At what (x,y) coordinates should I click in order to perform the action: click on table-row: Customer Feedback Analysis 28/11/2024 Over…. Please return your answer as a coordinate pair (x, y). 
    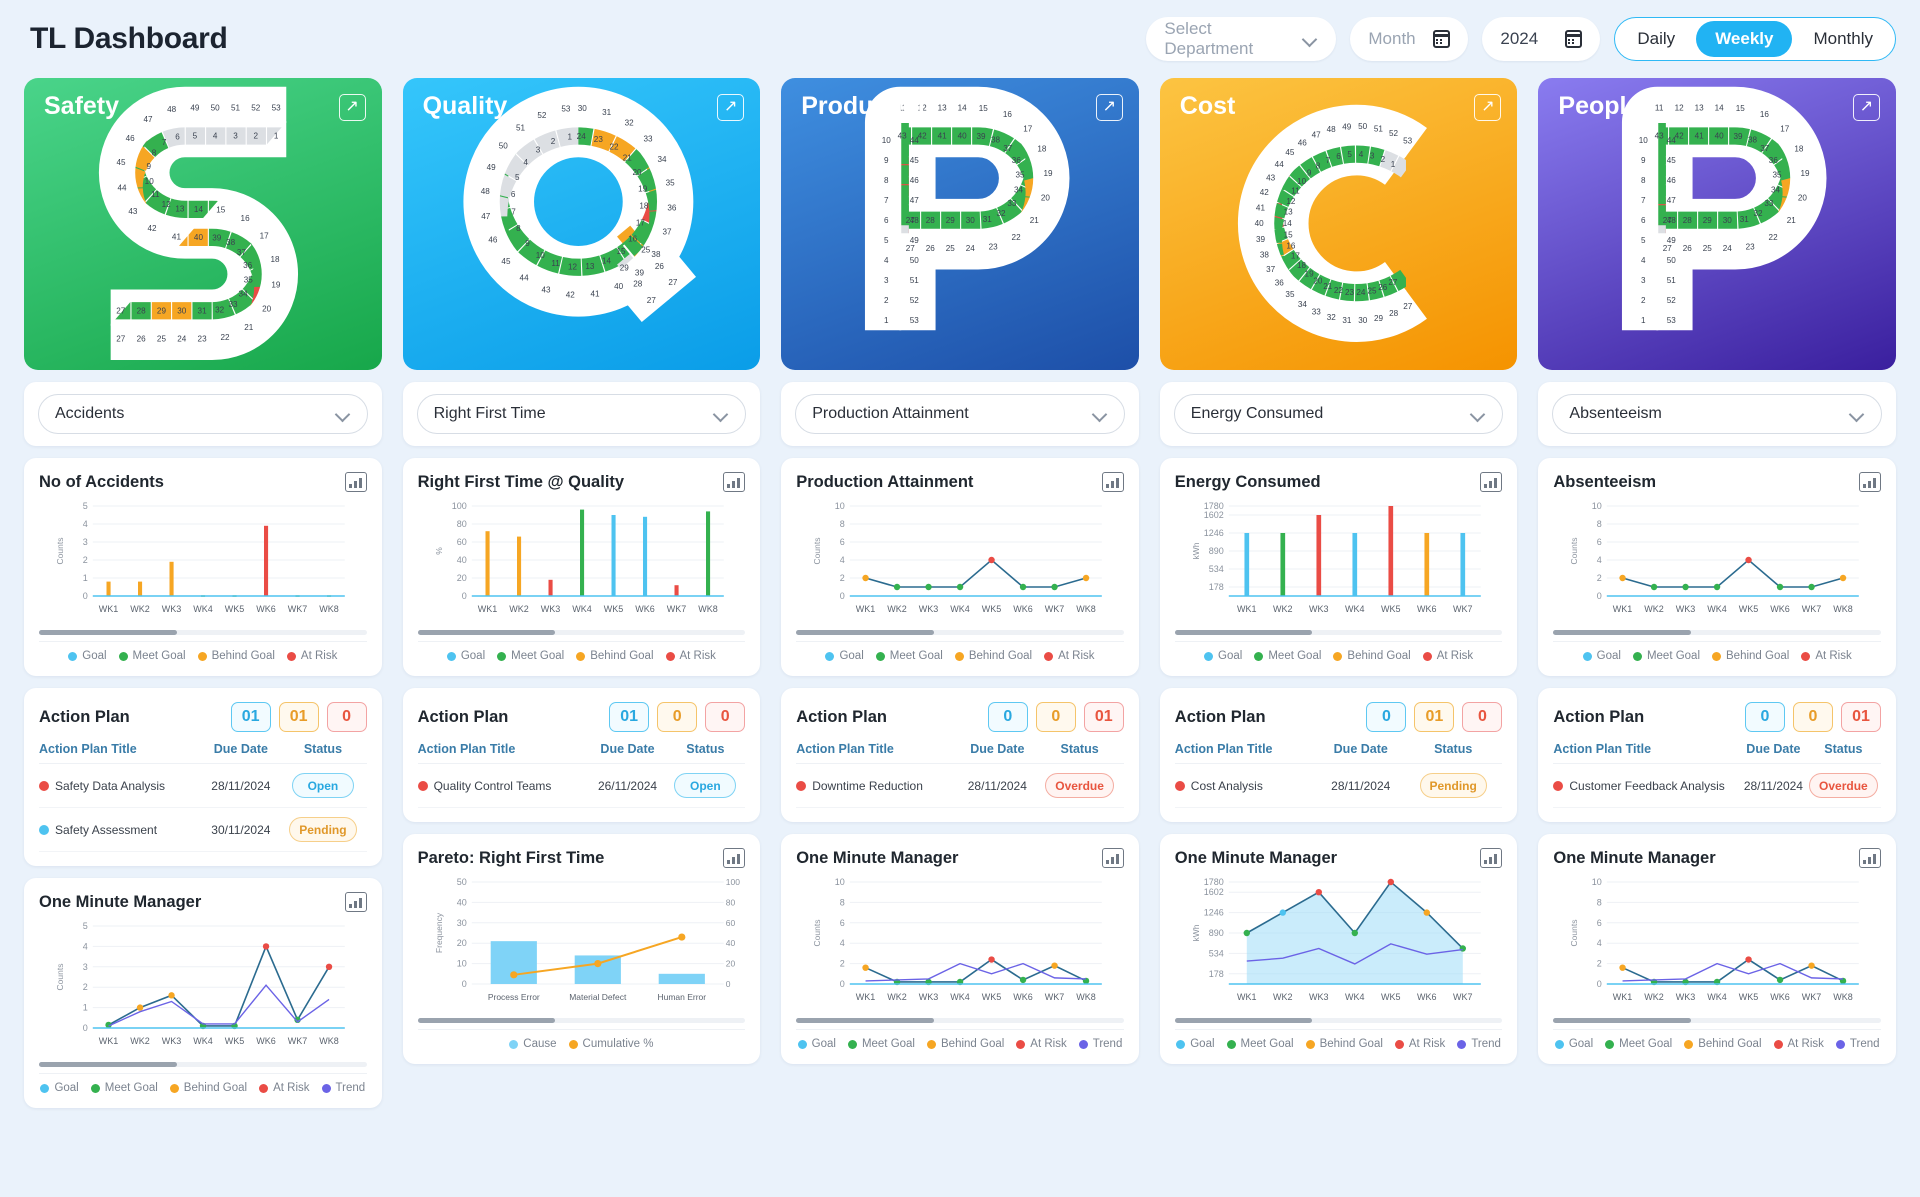
    Looking at the image, I should click on (1717, 785).